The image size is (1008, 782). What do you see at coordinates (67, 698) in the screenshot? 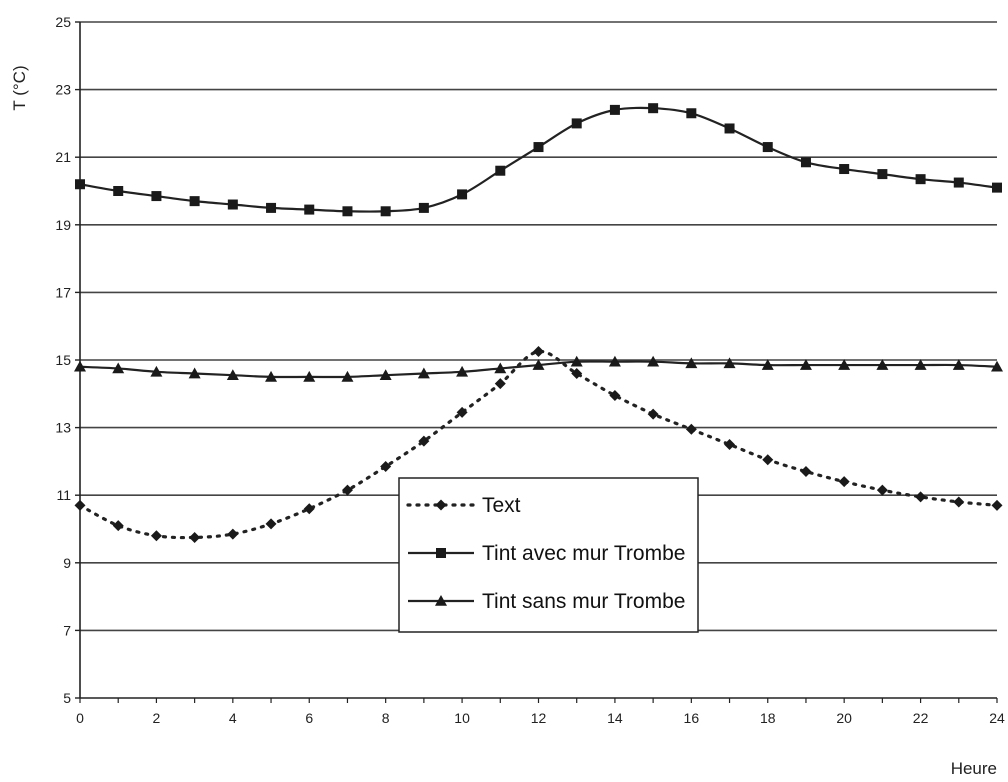
I see `y-tick-label-5: 5` at bounding box center [67, 698].